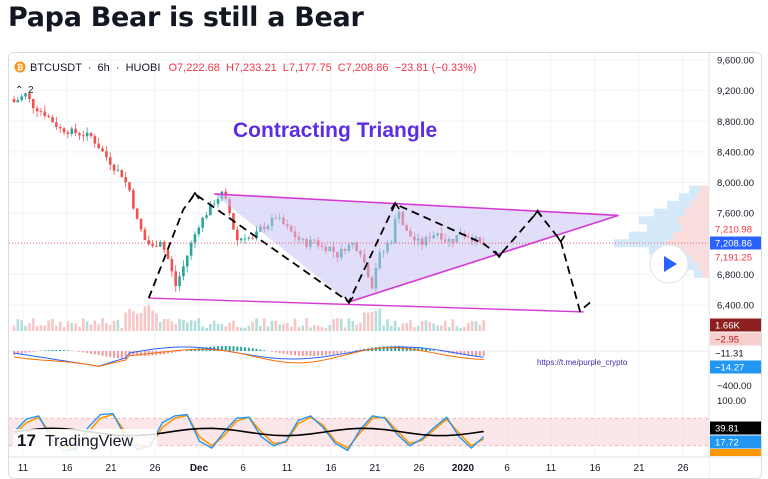 The image size is (768, 479). Describe the element at coordinates (251, 68) in the screenshot. I see `high-value: H7,233.21` at that location.